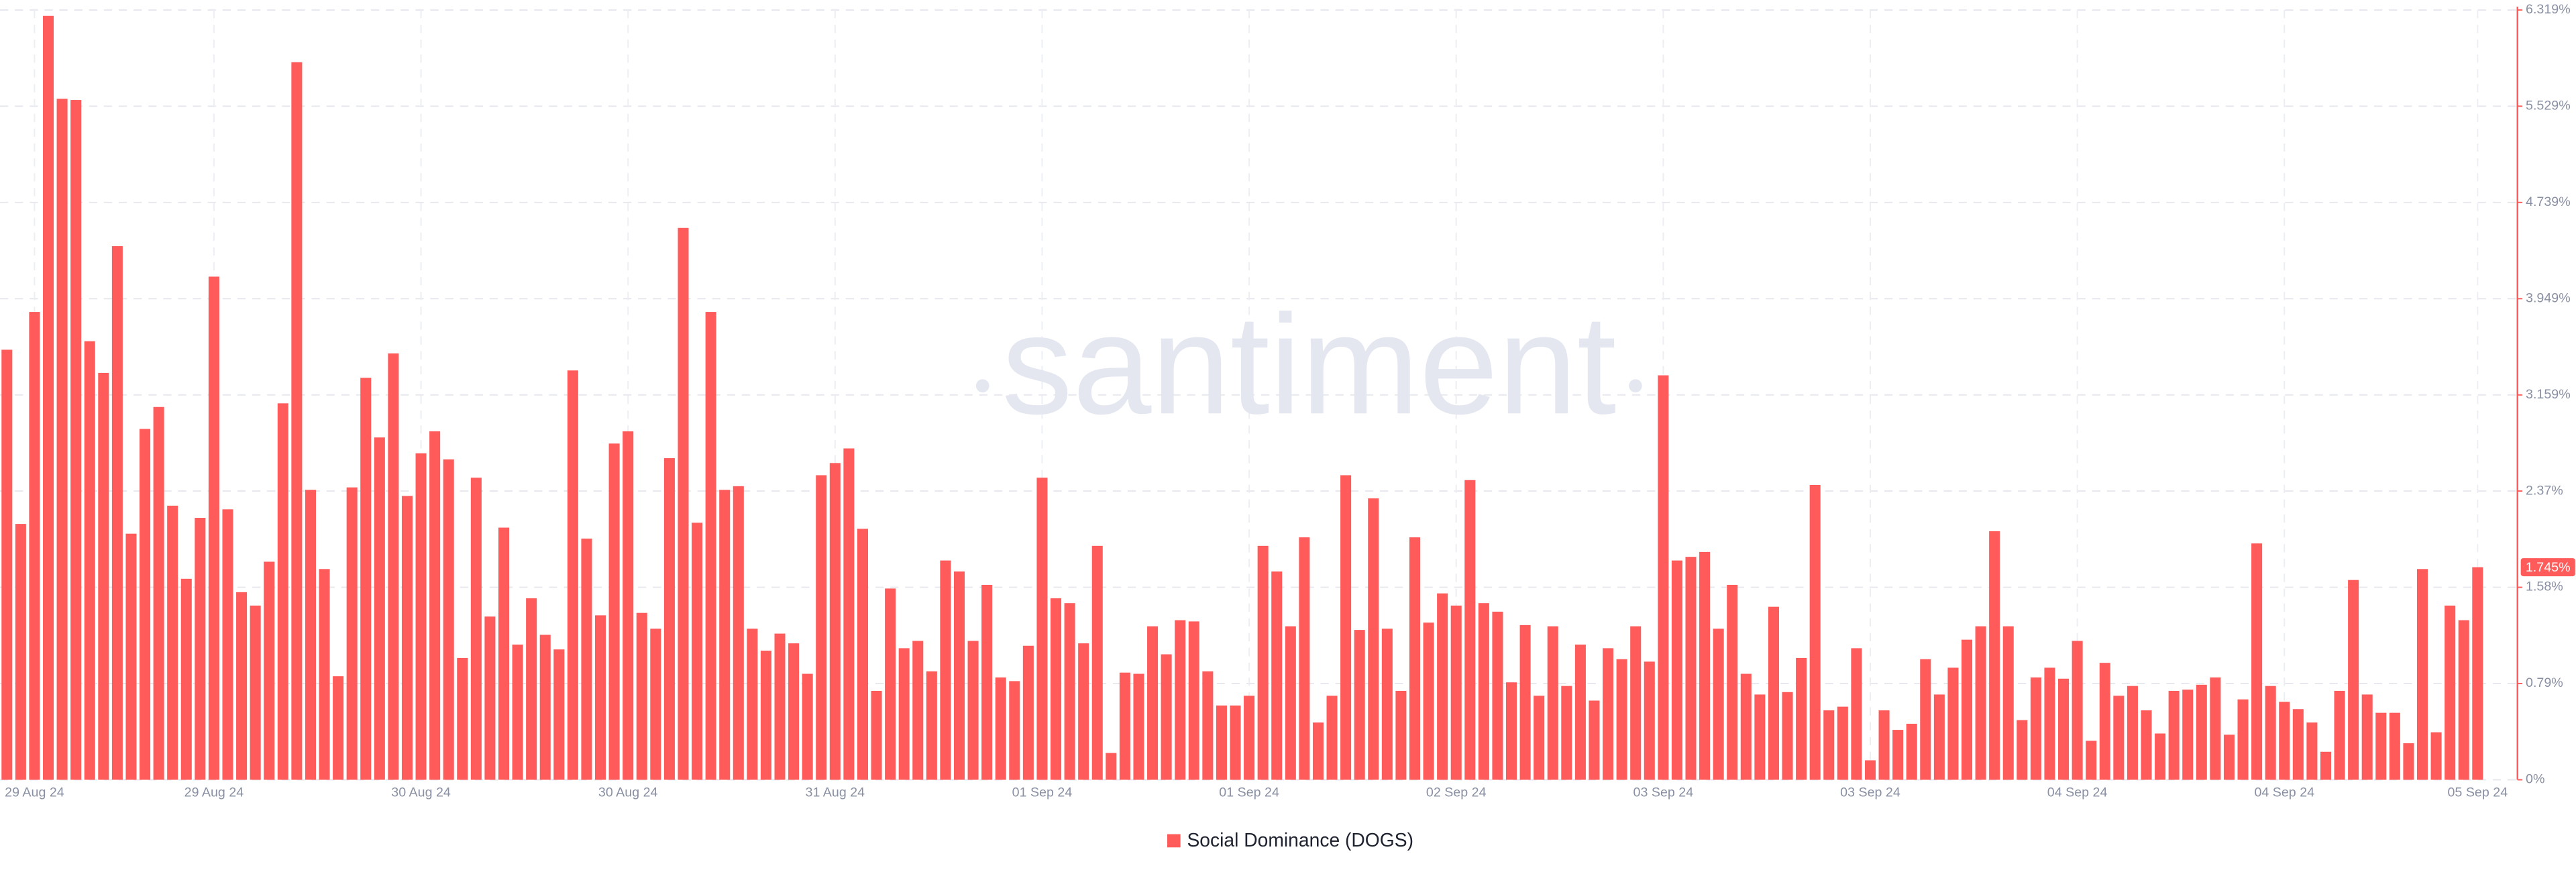 The height and width of the screenshot is (872, 2576). What do you see at coordinates (2547, 567) in the screenshot?
I see `value-label-bg` at bounding box center [2547, 567].